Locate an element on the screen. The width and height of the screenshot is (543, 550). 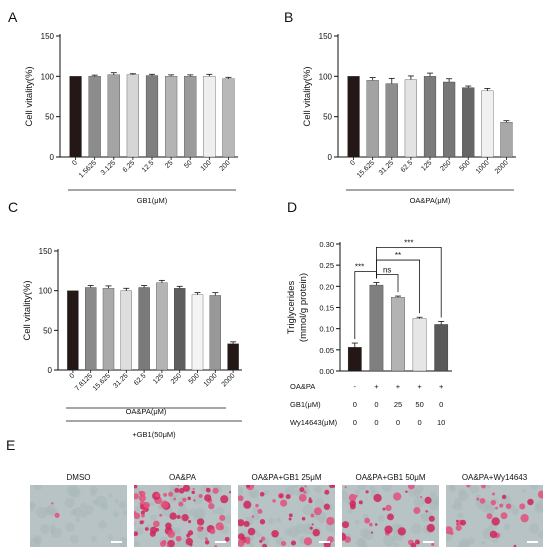
y-tick-label-d: 0.20 is located at coordinates (326, 286).